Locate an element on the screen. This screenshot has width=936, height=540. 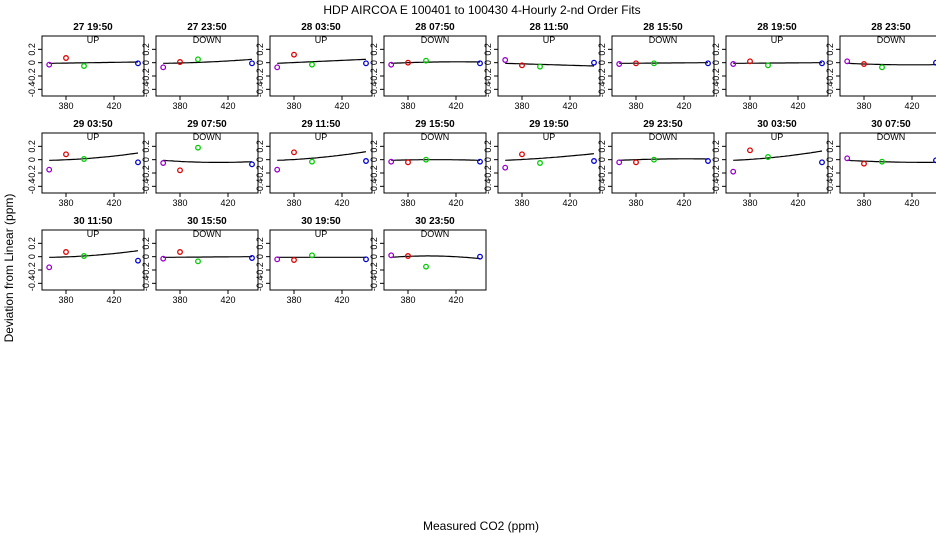
panel: 29 15:50 DOWN -0.4-0.2 0 0.2 380 420 is located at coordinates (428, 163).